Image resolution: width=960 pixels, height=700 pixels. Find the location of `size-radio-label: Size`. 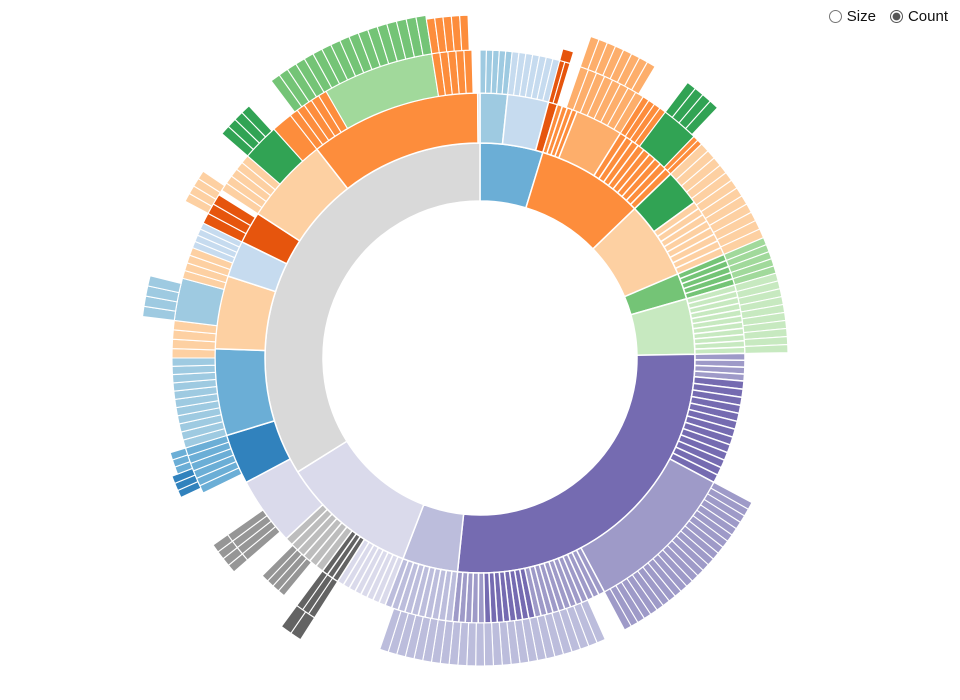

size-radio-label: Size is located at coordinates (861, 16).